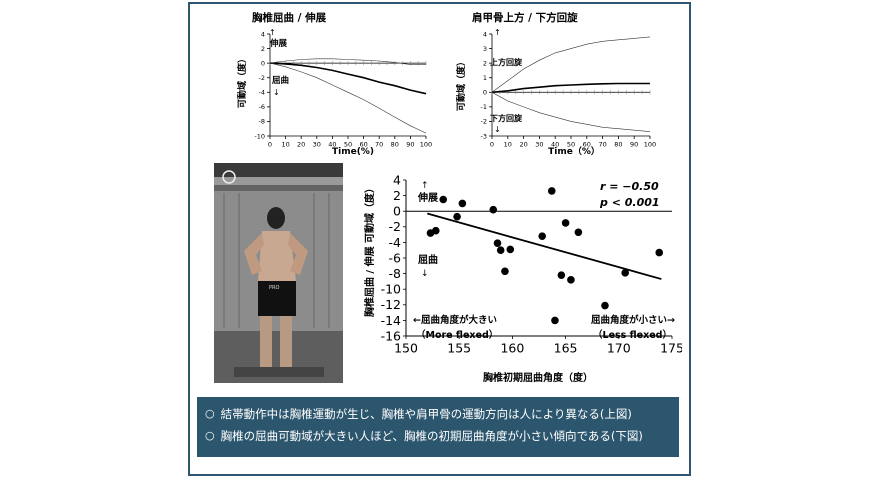 This screenshot has height=480, width=880. What do you see at coordinates (484, 107) in the screenshot?
I see `y-tick-label: -1` at bounding box center [484, 107].